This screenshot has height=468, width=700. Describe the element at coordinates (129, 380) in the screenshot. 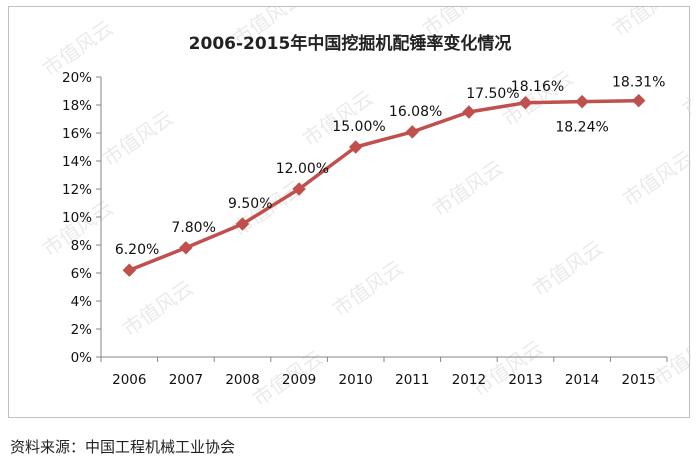

I see `x-tick-label: 2006` at that location.